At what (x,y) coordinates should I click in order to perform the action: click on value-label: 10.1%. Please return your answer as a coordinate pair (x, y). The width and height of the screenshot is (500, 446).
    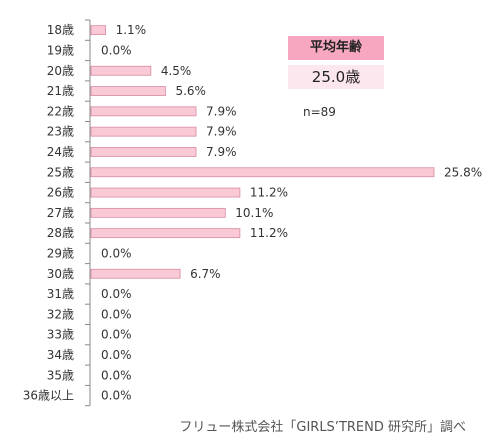
    Looking at the image, I should click on (254, 213).